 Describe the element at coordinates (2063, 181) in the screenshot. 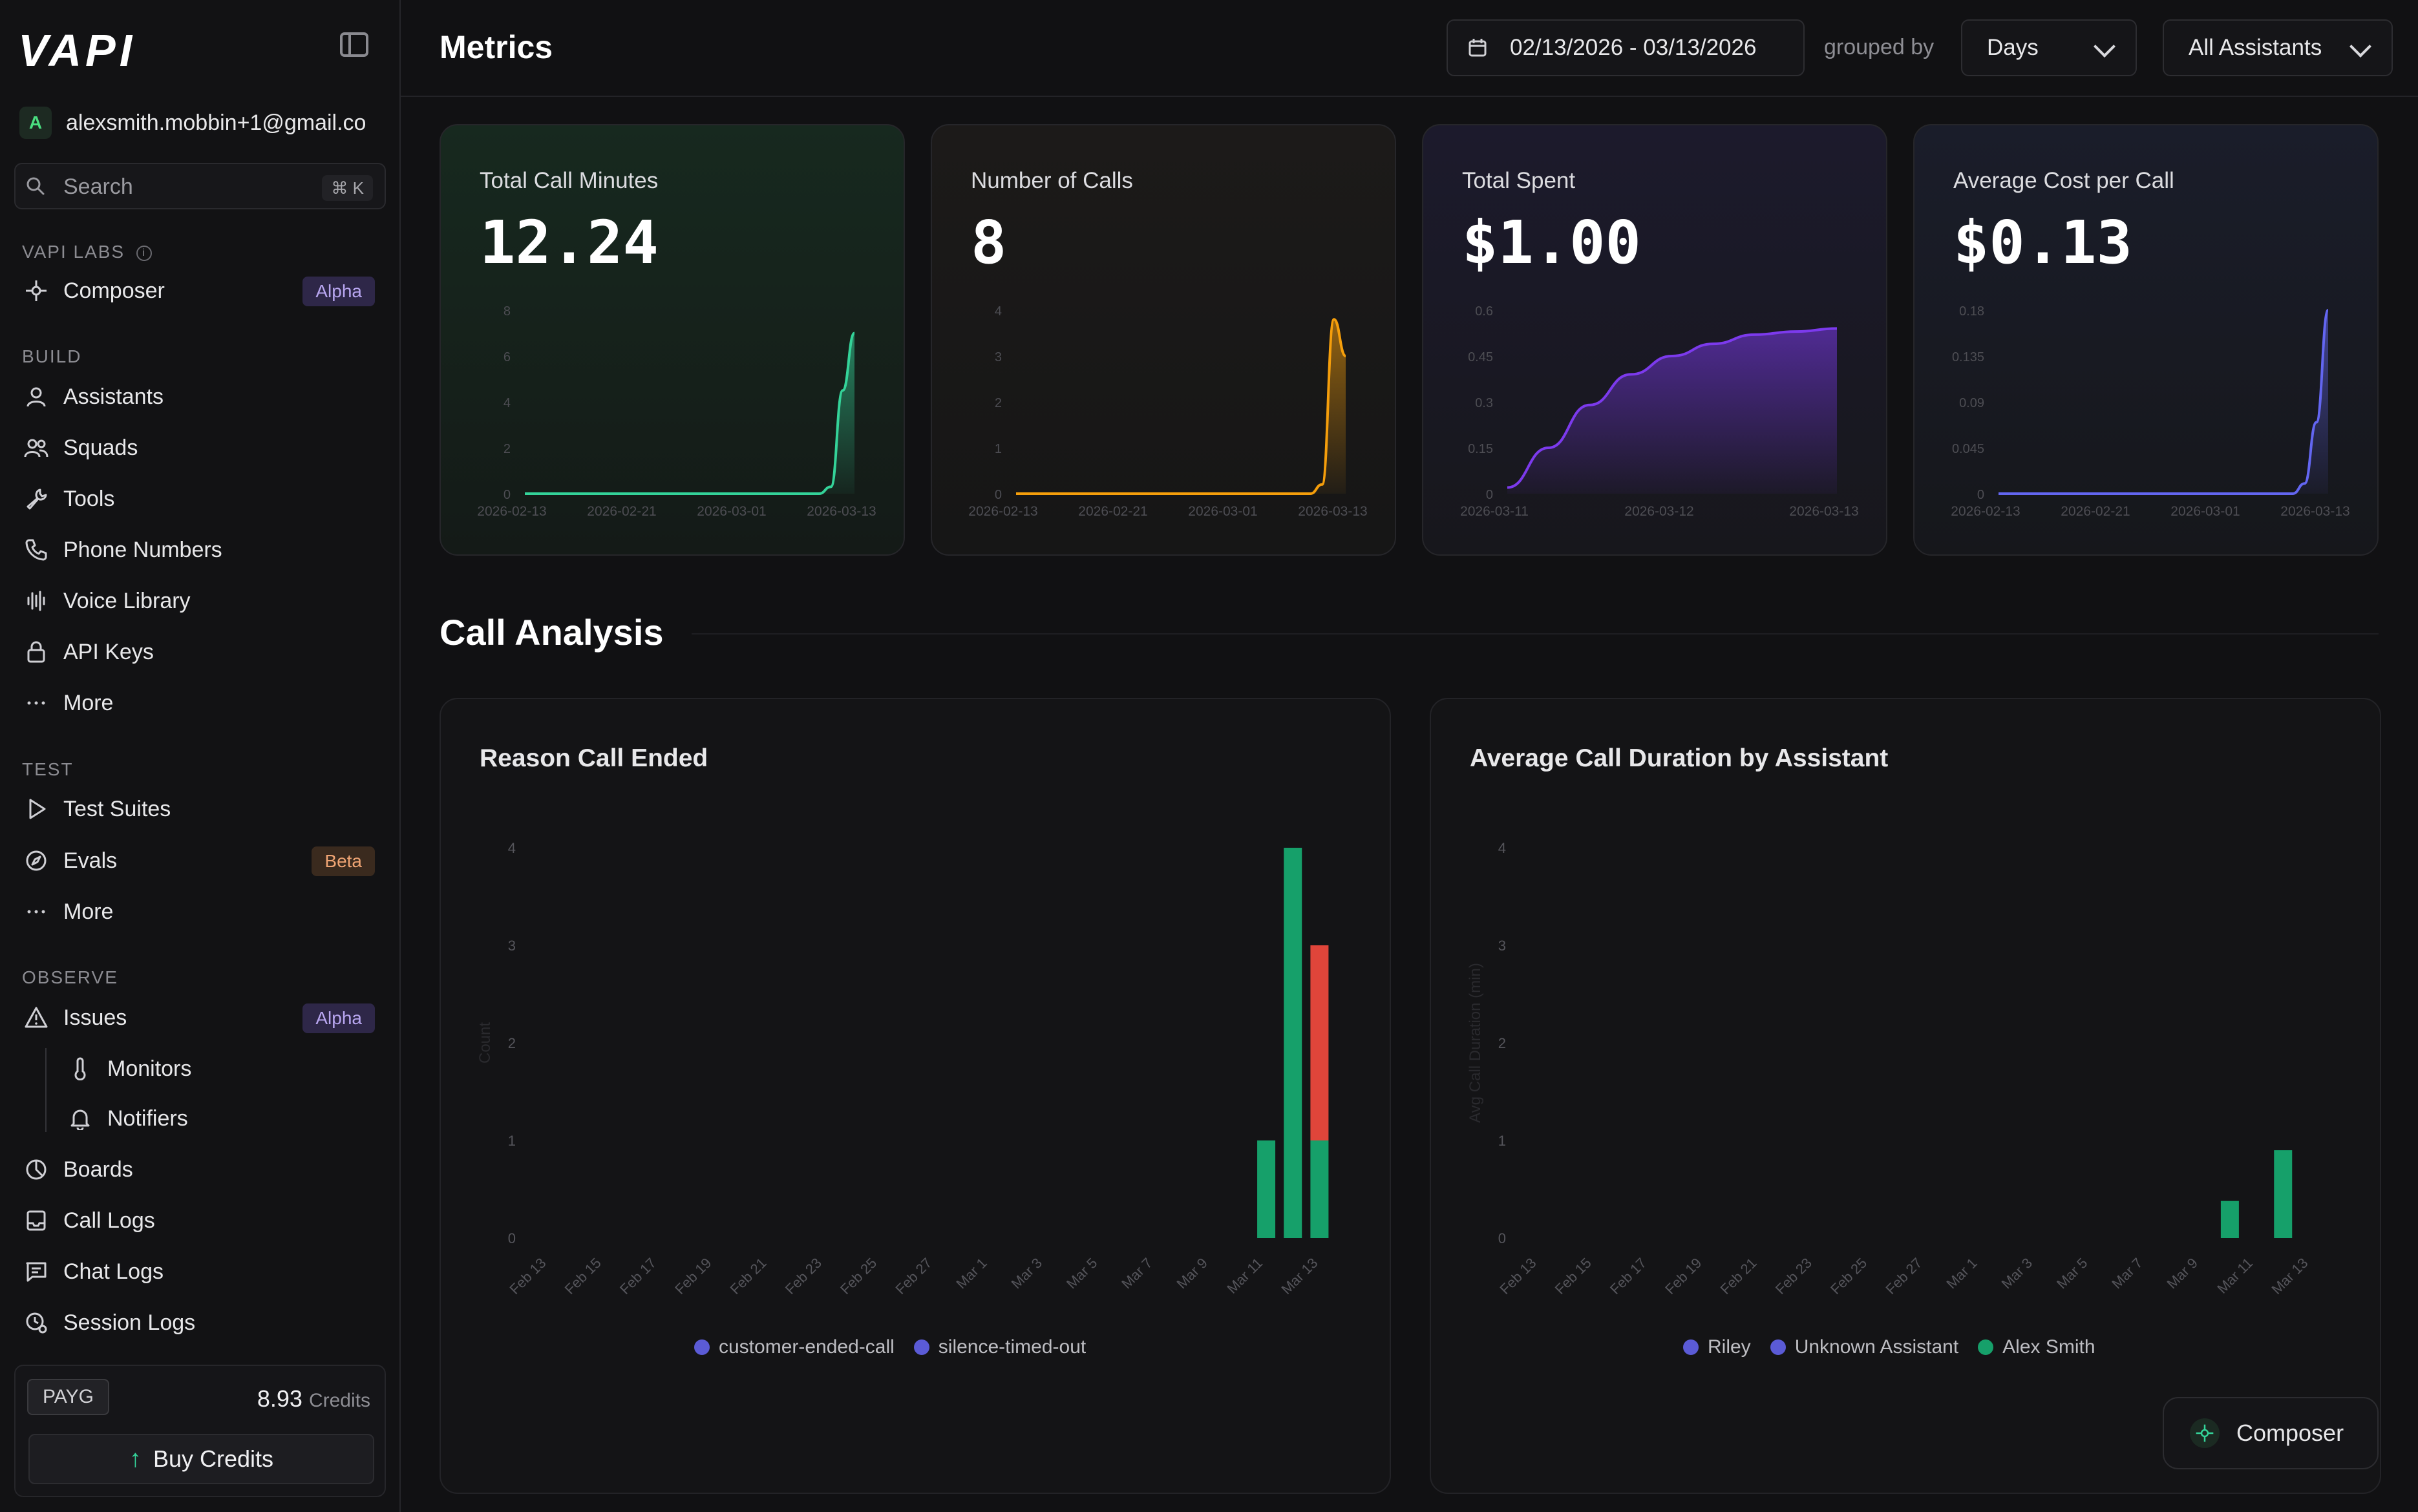

I see `metric-title: Average Cost per Call` at that location.